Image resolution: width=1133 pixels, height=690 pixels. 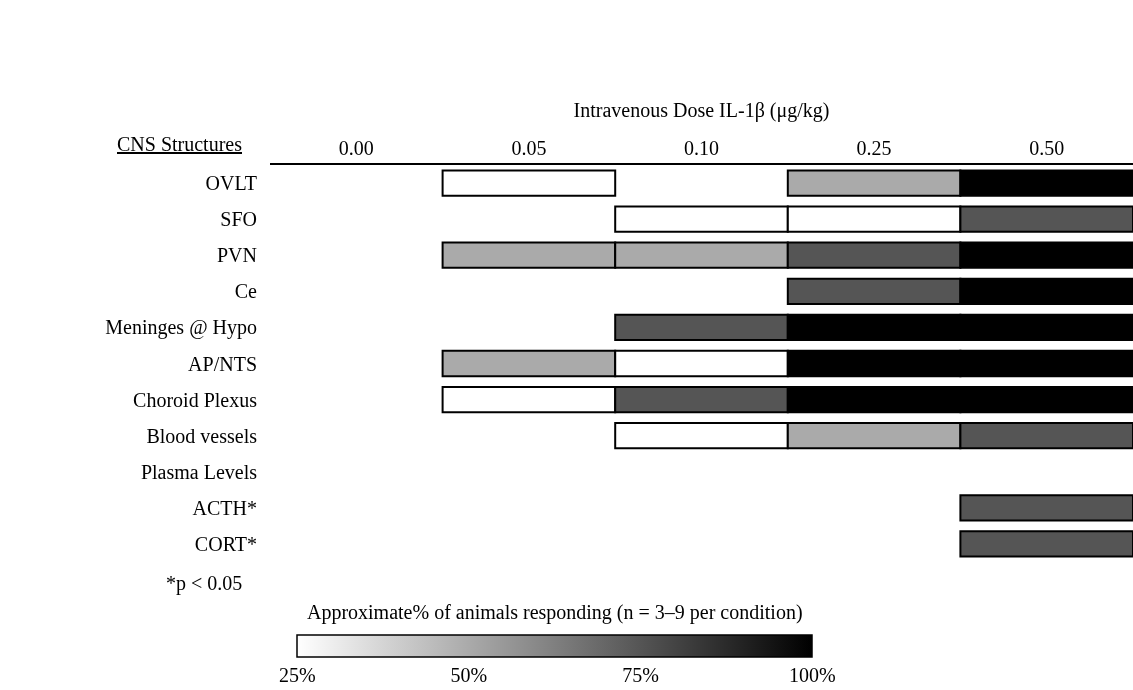 I want to click on x-tick-label: 0.25, so click(x=874, y=148).